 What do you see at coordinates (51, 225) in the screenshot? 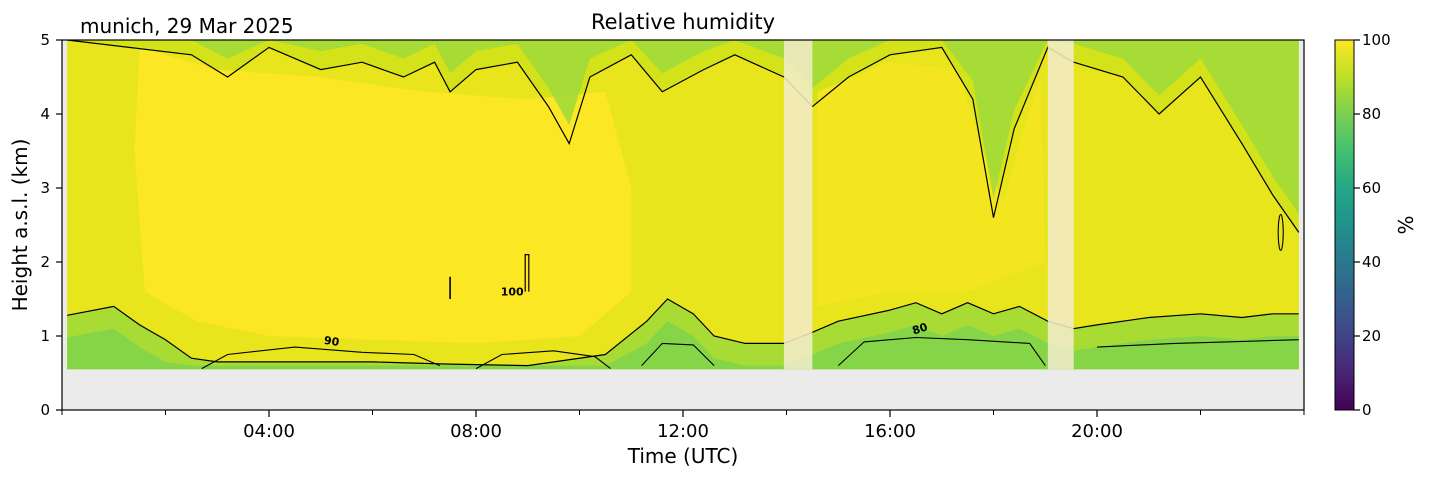
I see `y-axis: 0 1 2 3 4 5` at bounding box center [51, 225].